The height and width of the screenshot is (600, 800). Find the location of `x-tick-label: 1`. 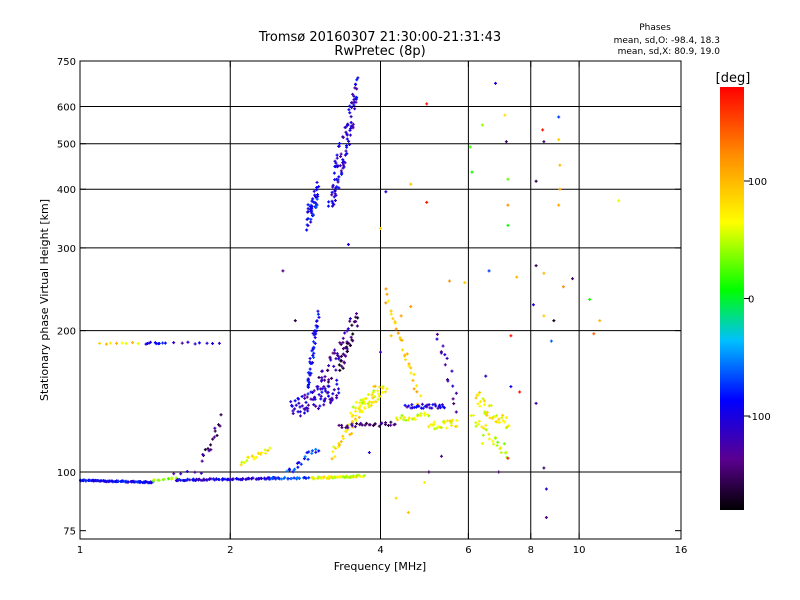

x-tick-label: 1 is located at coordinates (80, 550).